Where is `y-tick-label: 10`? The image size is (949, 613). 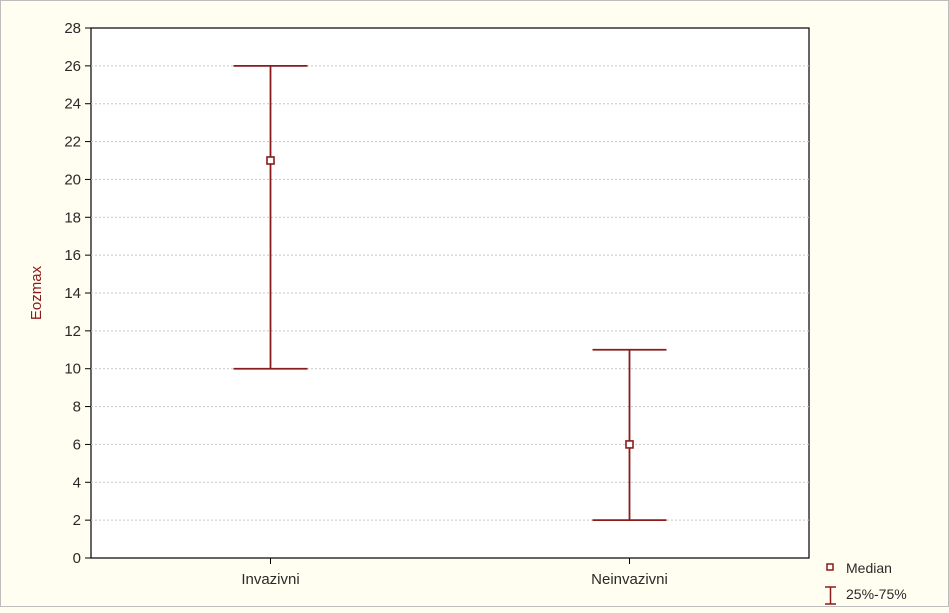 y-tick-label: 10 is located at coordinates (72, 369).